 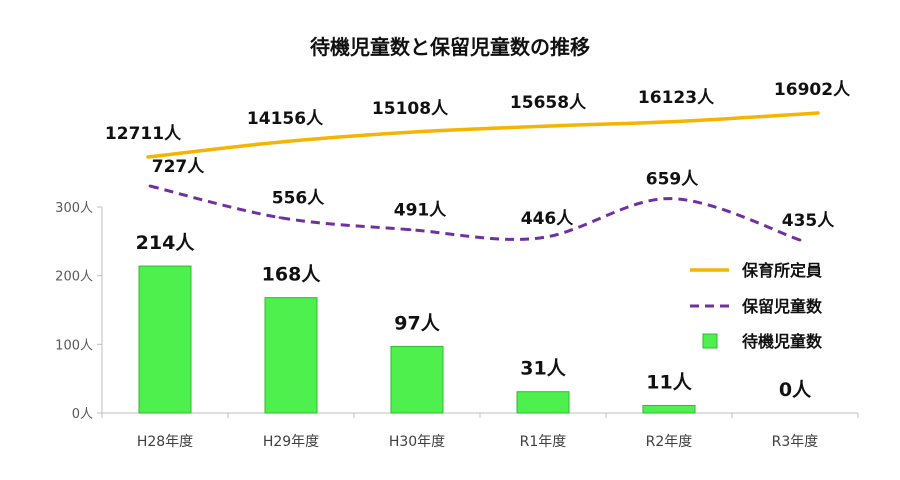 I want to click on pending-label-3: 491人, so click(x=420, y=211).